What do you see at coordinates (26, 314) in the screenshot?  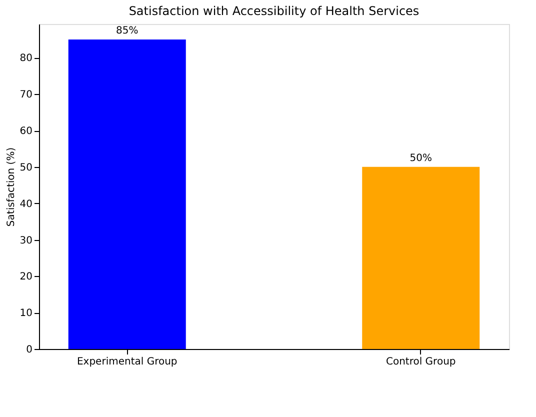 I see `y-tick-label: 10` at bounding box center [26, 314].